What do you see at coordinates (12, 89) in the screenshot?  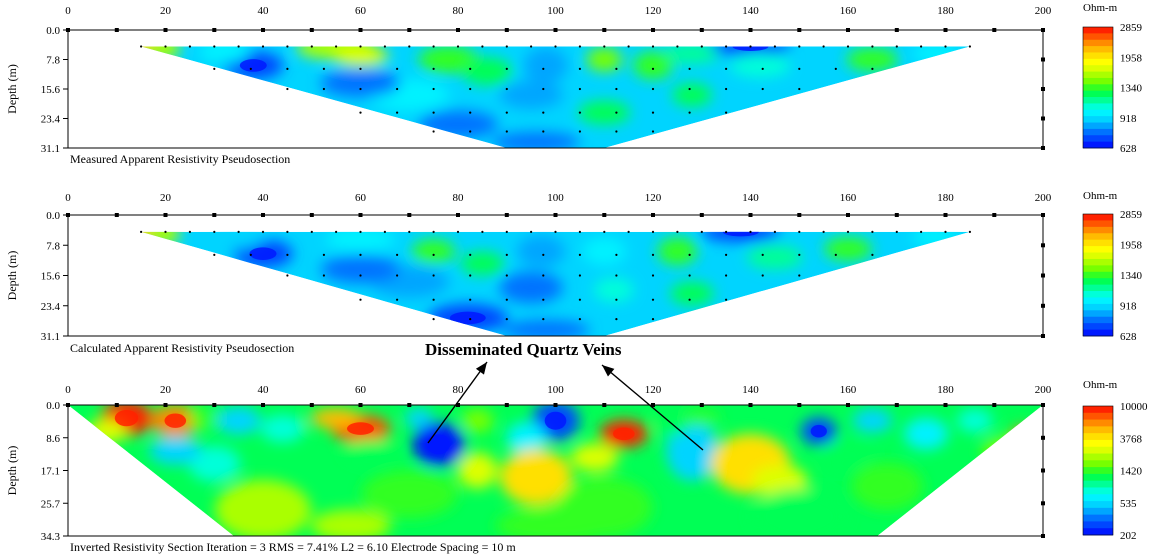 I see `y-axis-label: Depth (m)` at bounding box center [12, 89].